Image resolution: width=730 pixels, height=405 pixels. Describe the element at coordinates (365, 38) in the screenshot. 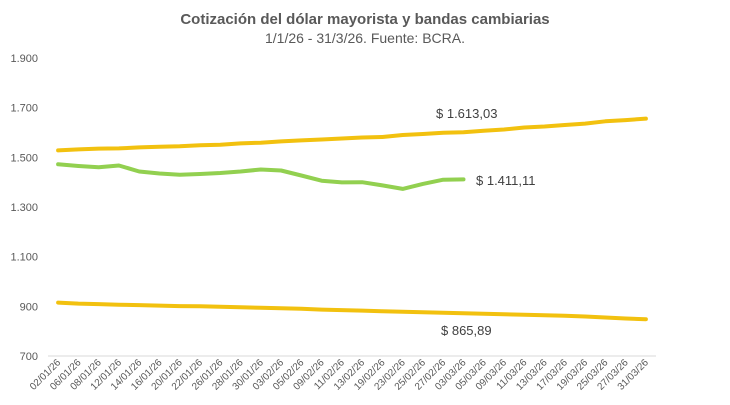

I see `chart-subtitle: 1/1/26 - 31/3/26. Fuente: BCRA.` at that location.